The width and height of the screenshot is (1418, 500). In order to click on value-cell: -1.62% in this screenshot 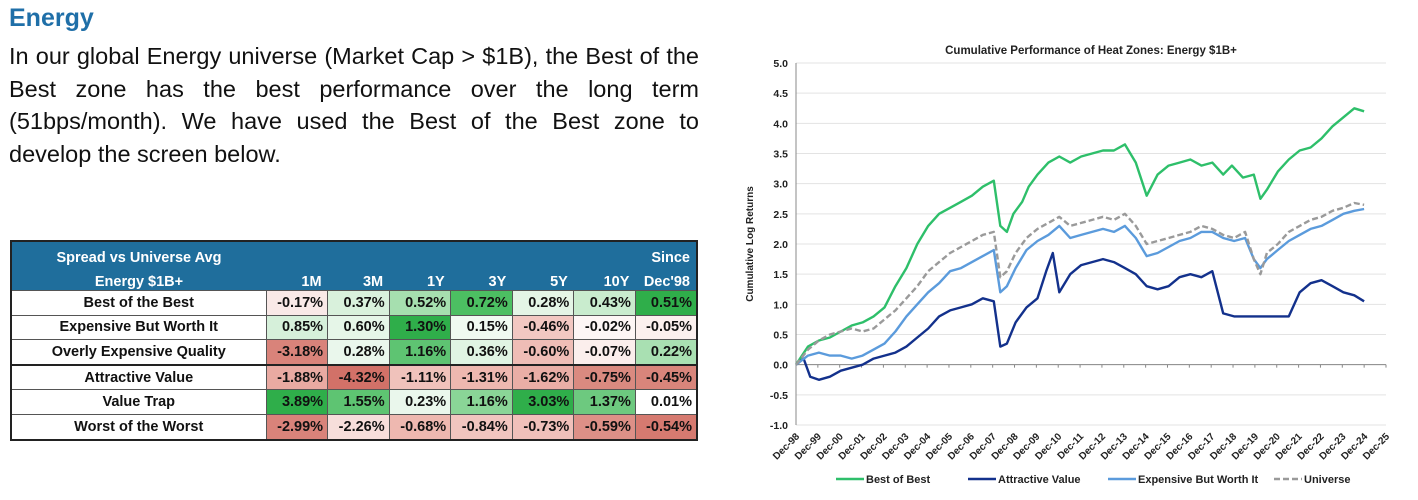, I will do `click(543, 377)`.